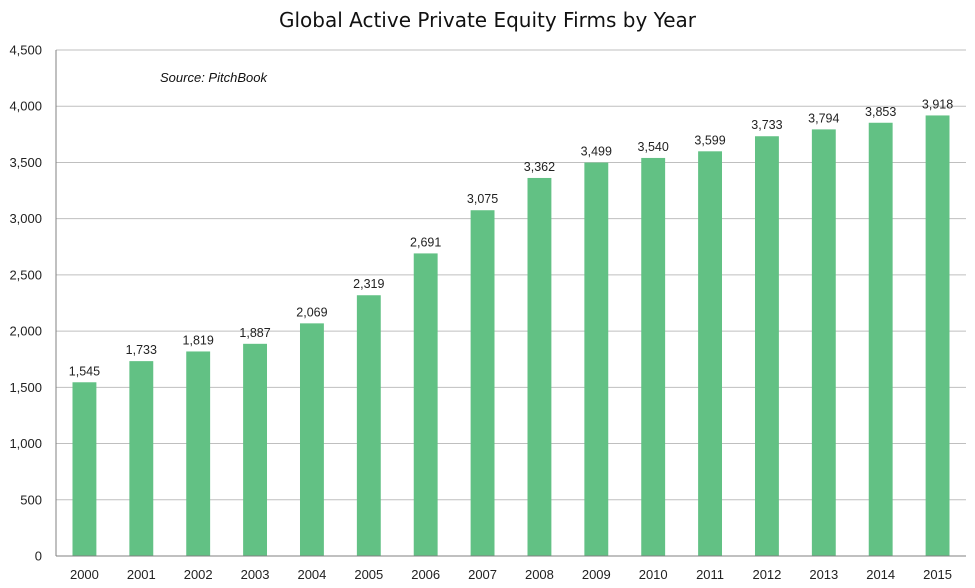 Image resolution: width=975 pixels, height=588 pixels. I want to click on data-label: 3,794, so click(823, 118).